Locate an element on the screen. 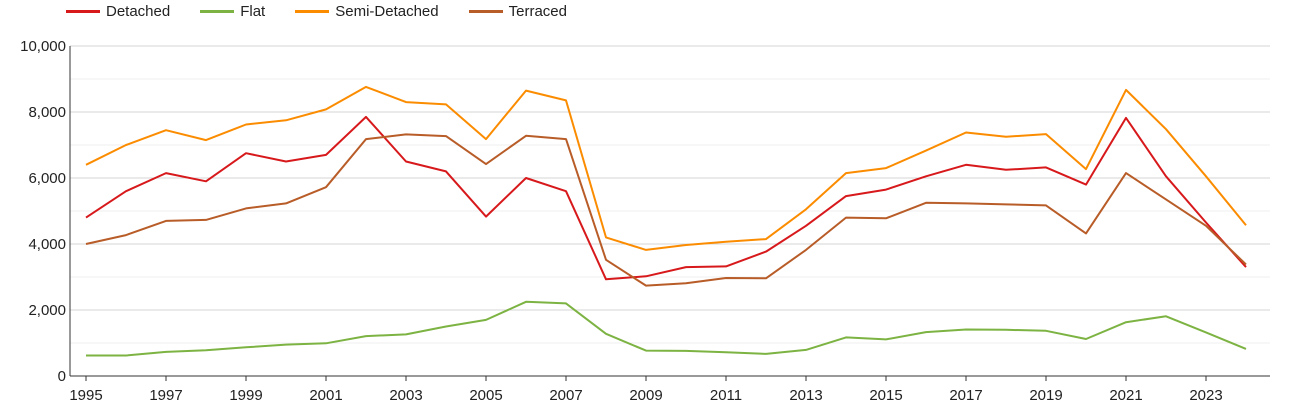  legend-swatch-semi-detached is located at coordinates (312, 11).